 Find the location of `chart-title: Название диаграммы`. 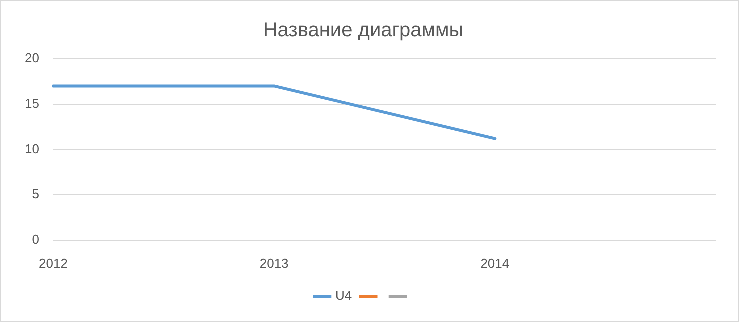

chart-title: Название диаграммы is located at coordinates (363, 31).